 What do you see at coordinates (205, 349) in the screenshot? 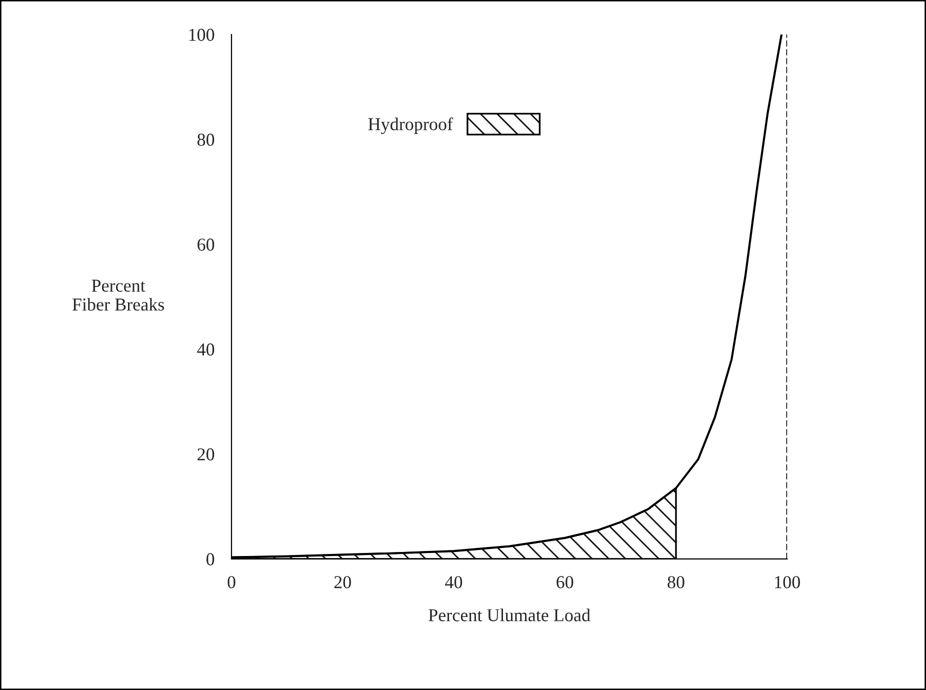
I see `y-tick-label: 40` at bounding box center [205, 349].